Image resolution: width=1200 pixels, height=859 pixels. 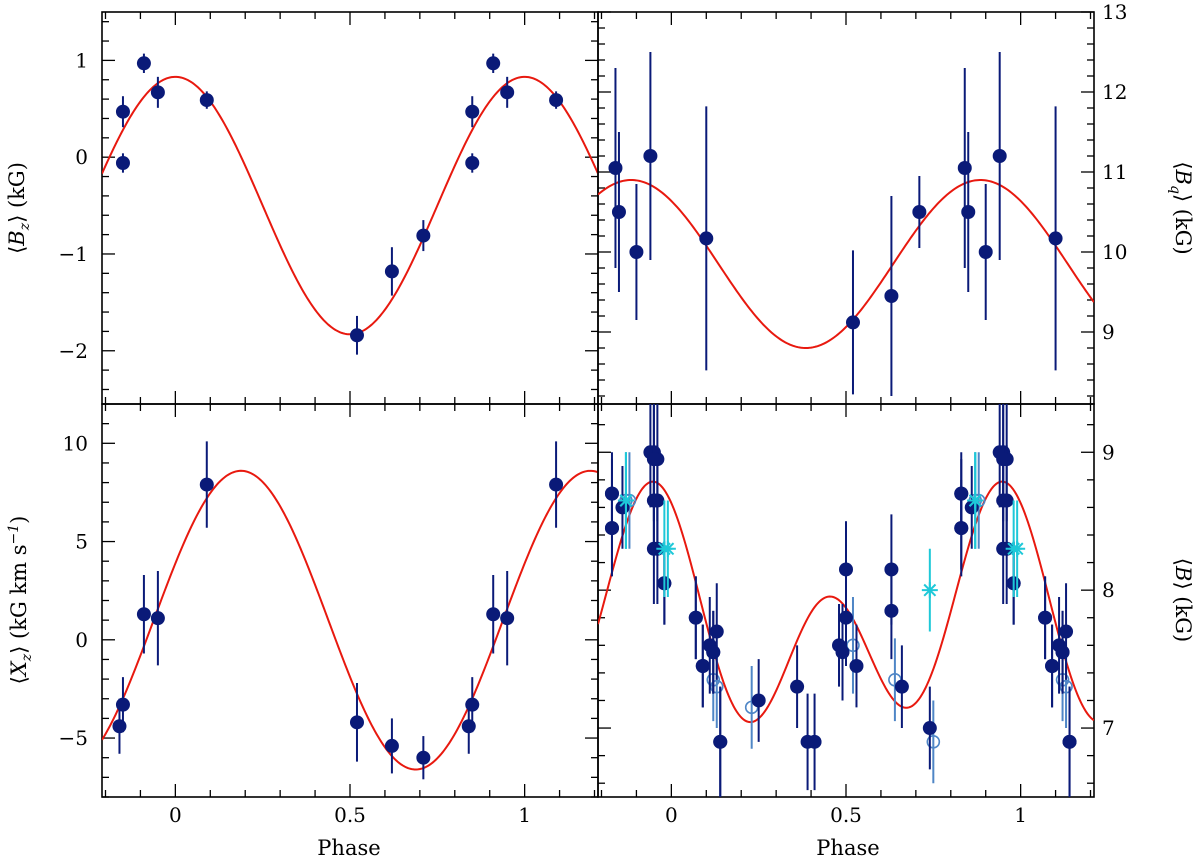 I want to click on x-axis-title-right: Phase, so click(x=847, y=847).